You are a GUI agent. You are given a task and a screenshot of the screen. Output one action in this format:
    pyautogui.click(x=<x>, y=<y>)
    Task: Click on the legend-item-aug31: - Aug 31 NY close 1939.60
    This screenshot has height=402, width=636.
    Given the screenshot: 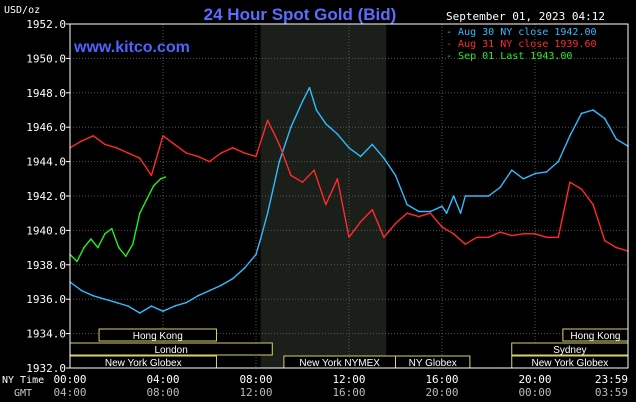 What is the action you would take?
    pyautogui.click(x=521, y=44)
    